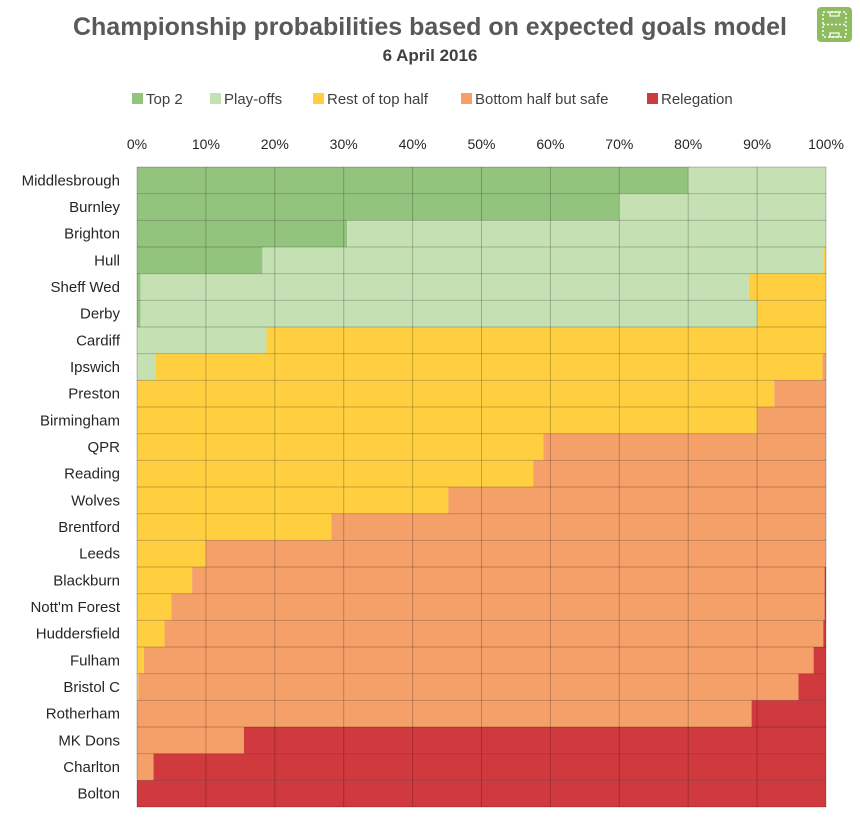  Describe the element at coordinates (95, 367) in the screenshot. I see `category-label: Ipswich` at that location.